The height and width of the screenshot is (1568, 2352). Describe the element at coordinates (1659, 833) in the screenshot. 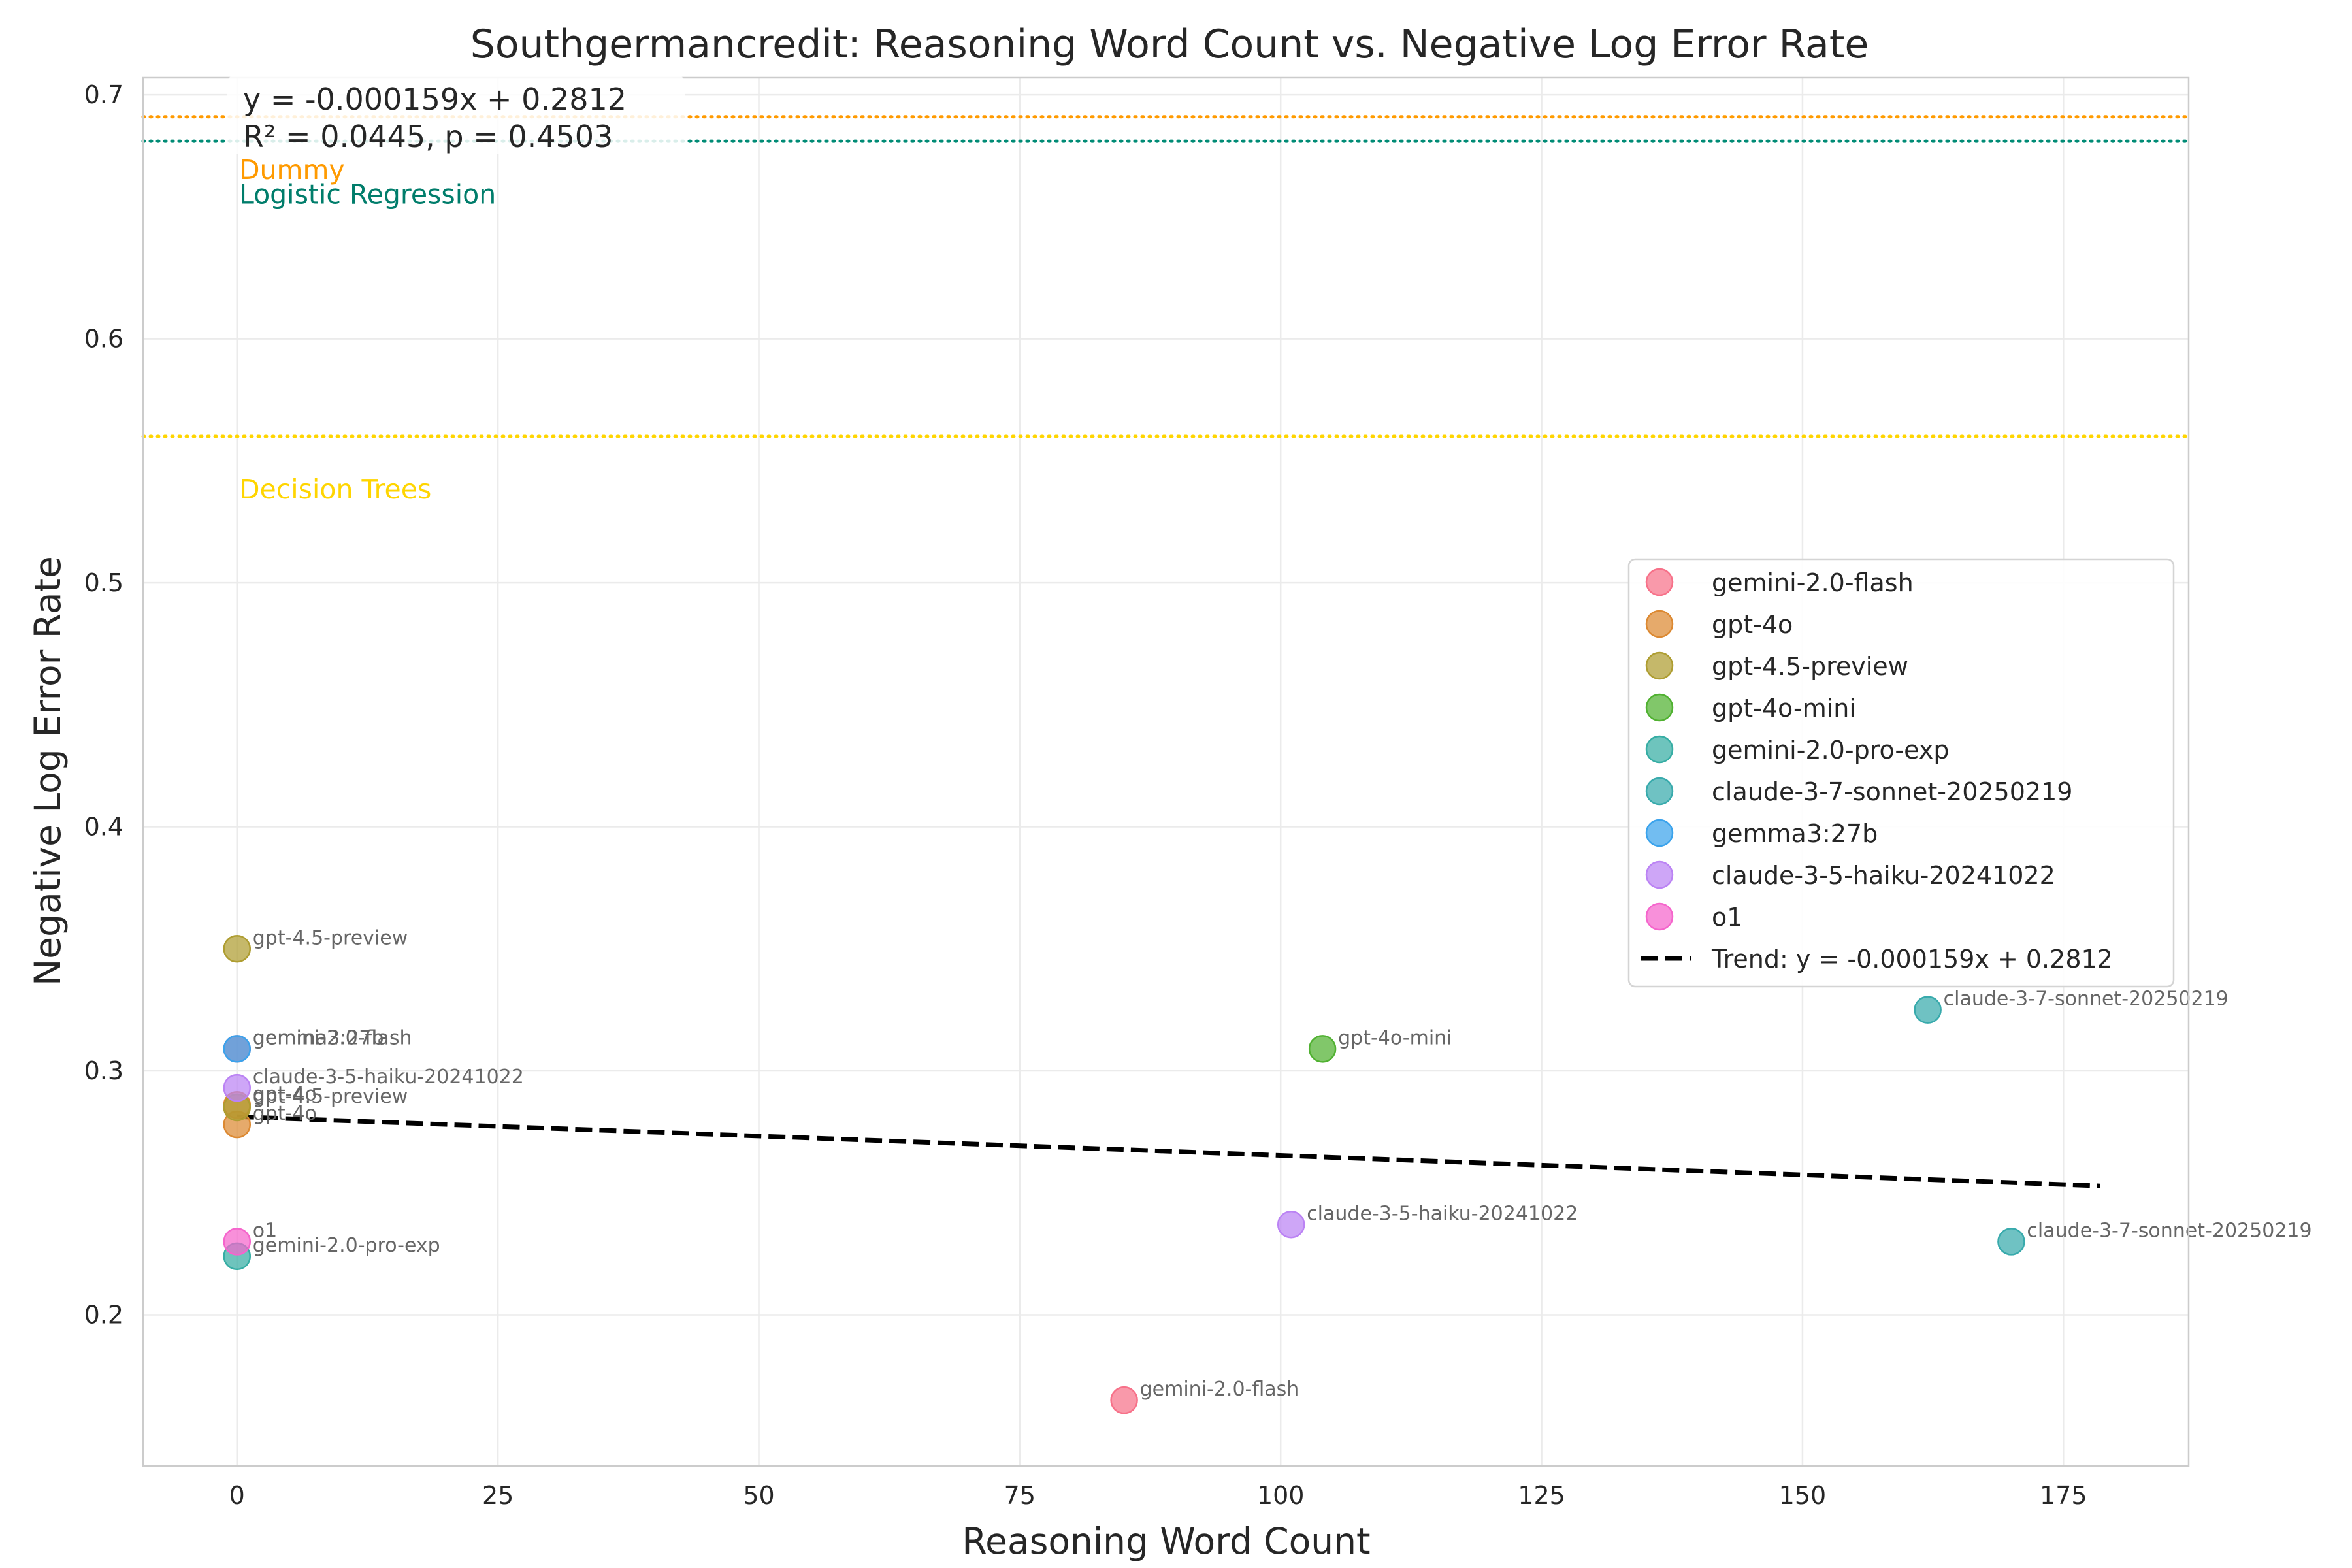

I see `legend-marker-gemma3-27b` at that location.